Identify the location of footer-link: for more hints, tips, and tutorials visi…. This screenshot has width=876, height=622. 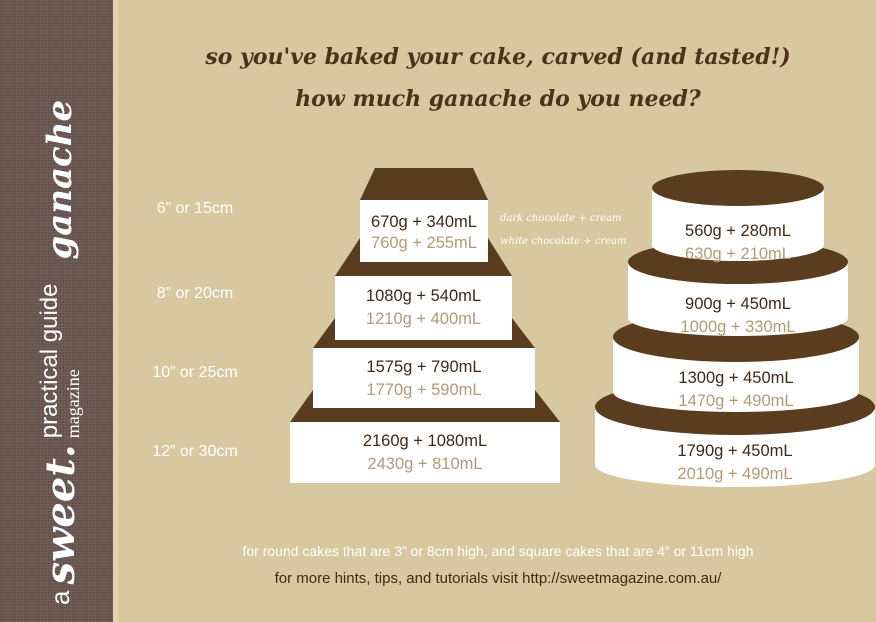
(498, 578).